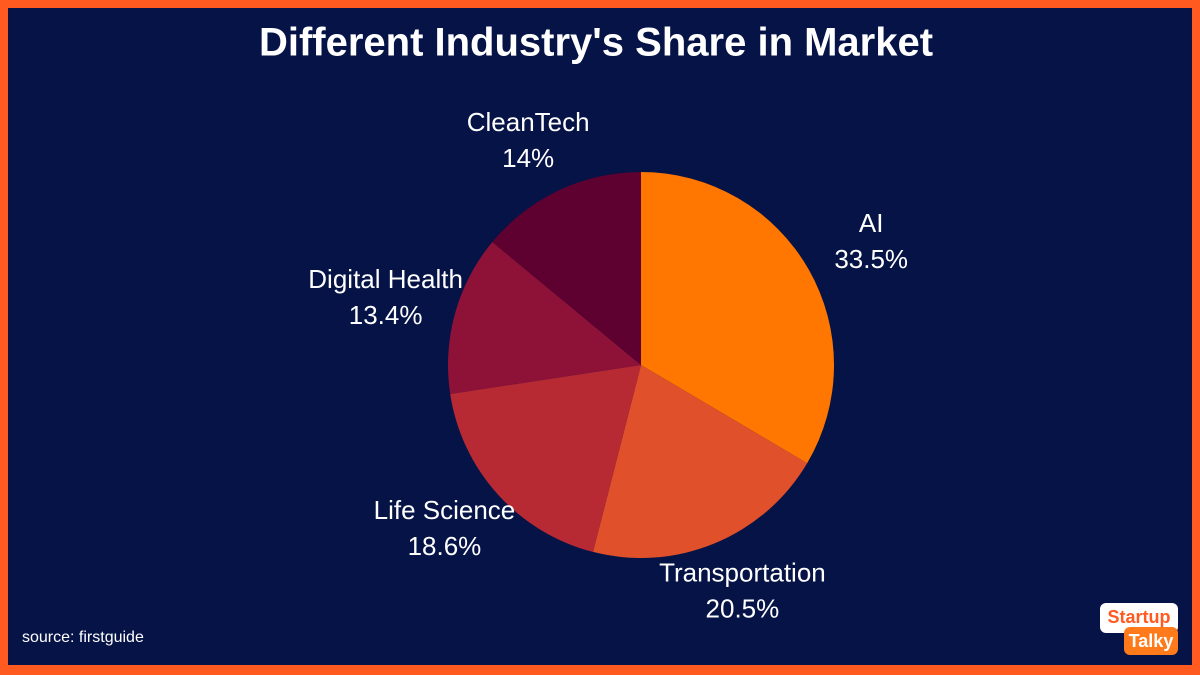  I want to click on slice-label: Digital Health, so click(385, 279).